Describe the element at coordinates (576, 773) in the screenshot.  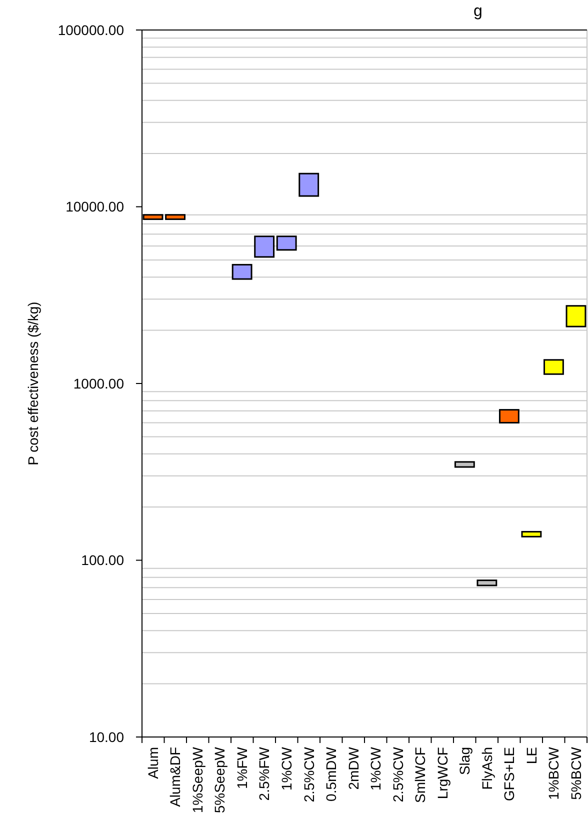
I see `x-tick-label: 5%BCW` at that location.